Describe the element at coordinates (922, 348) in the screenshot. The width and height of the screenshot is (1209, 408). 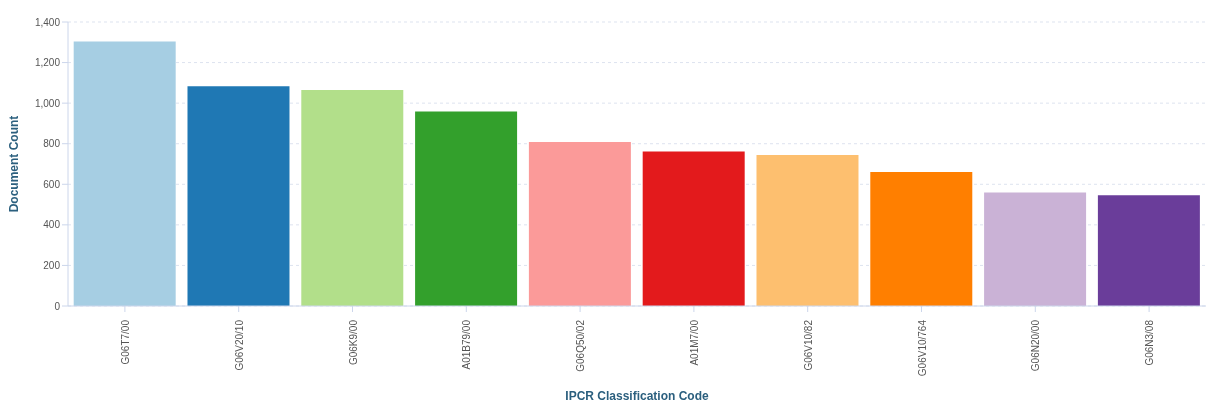
I see `x-tick-label: G06V10/764` at that location.